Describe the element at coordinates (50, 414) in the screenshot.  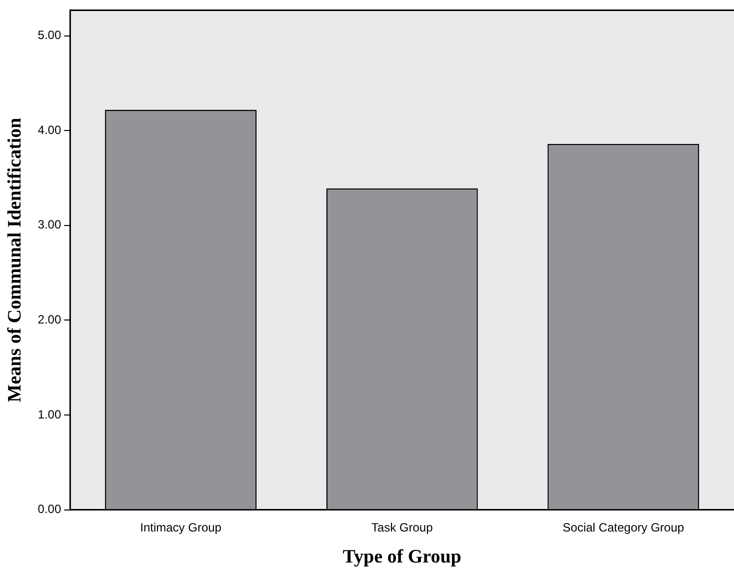
I see `y-tick-label: 1.00` at that location.